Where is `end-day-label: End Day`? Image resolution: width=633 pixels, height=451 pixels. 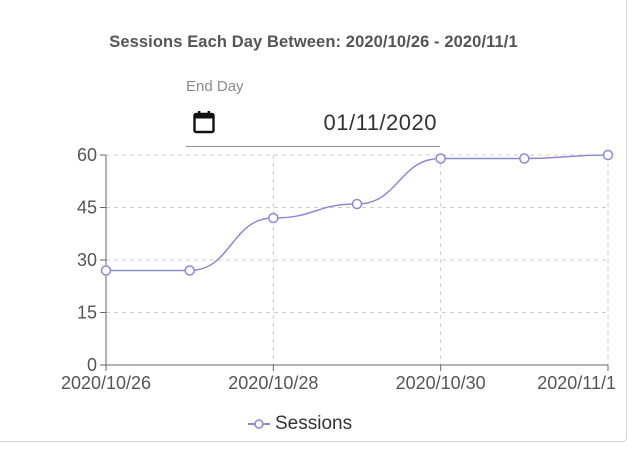
end-day-label: End Day is located at coordinates (215, 86).